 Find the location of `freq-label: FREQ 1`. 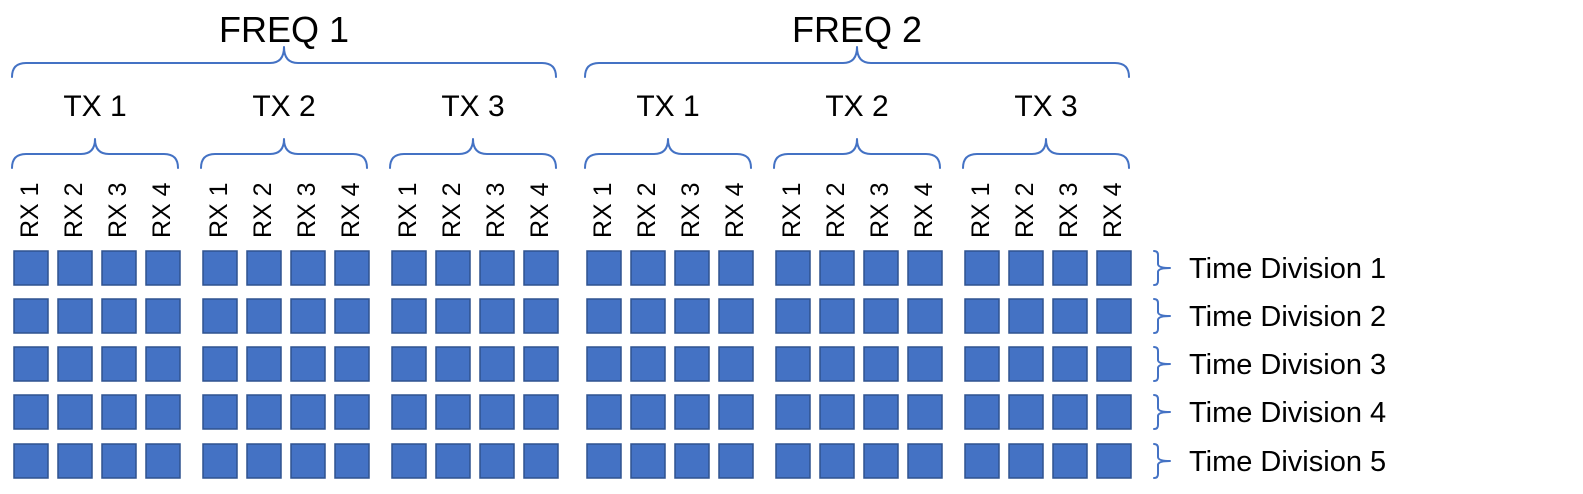

freq-label: FREQ 1 is located at coordinates (284, 29).